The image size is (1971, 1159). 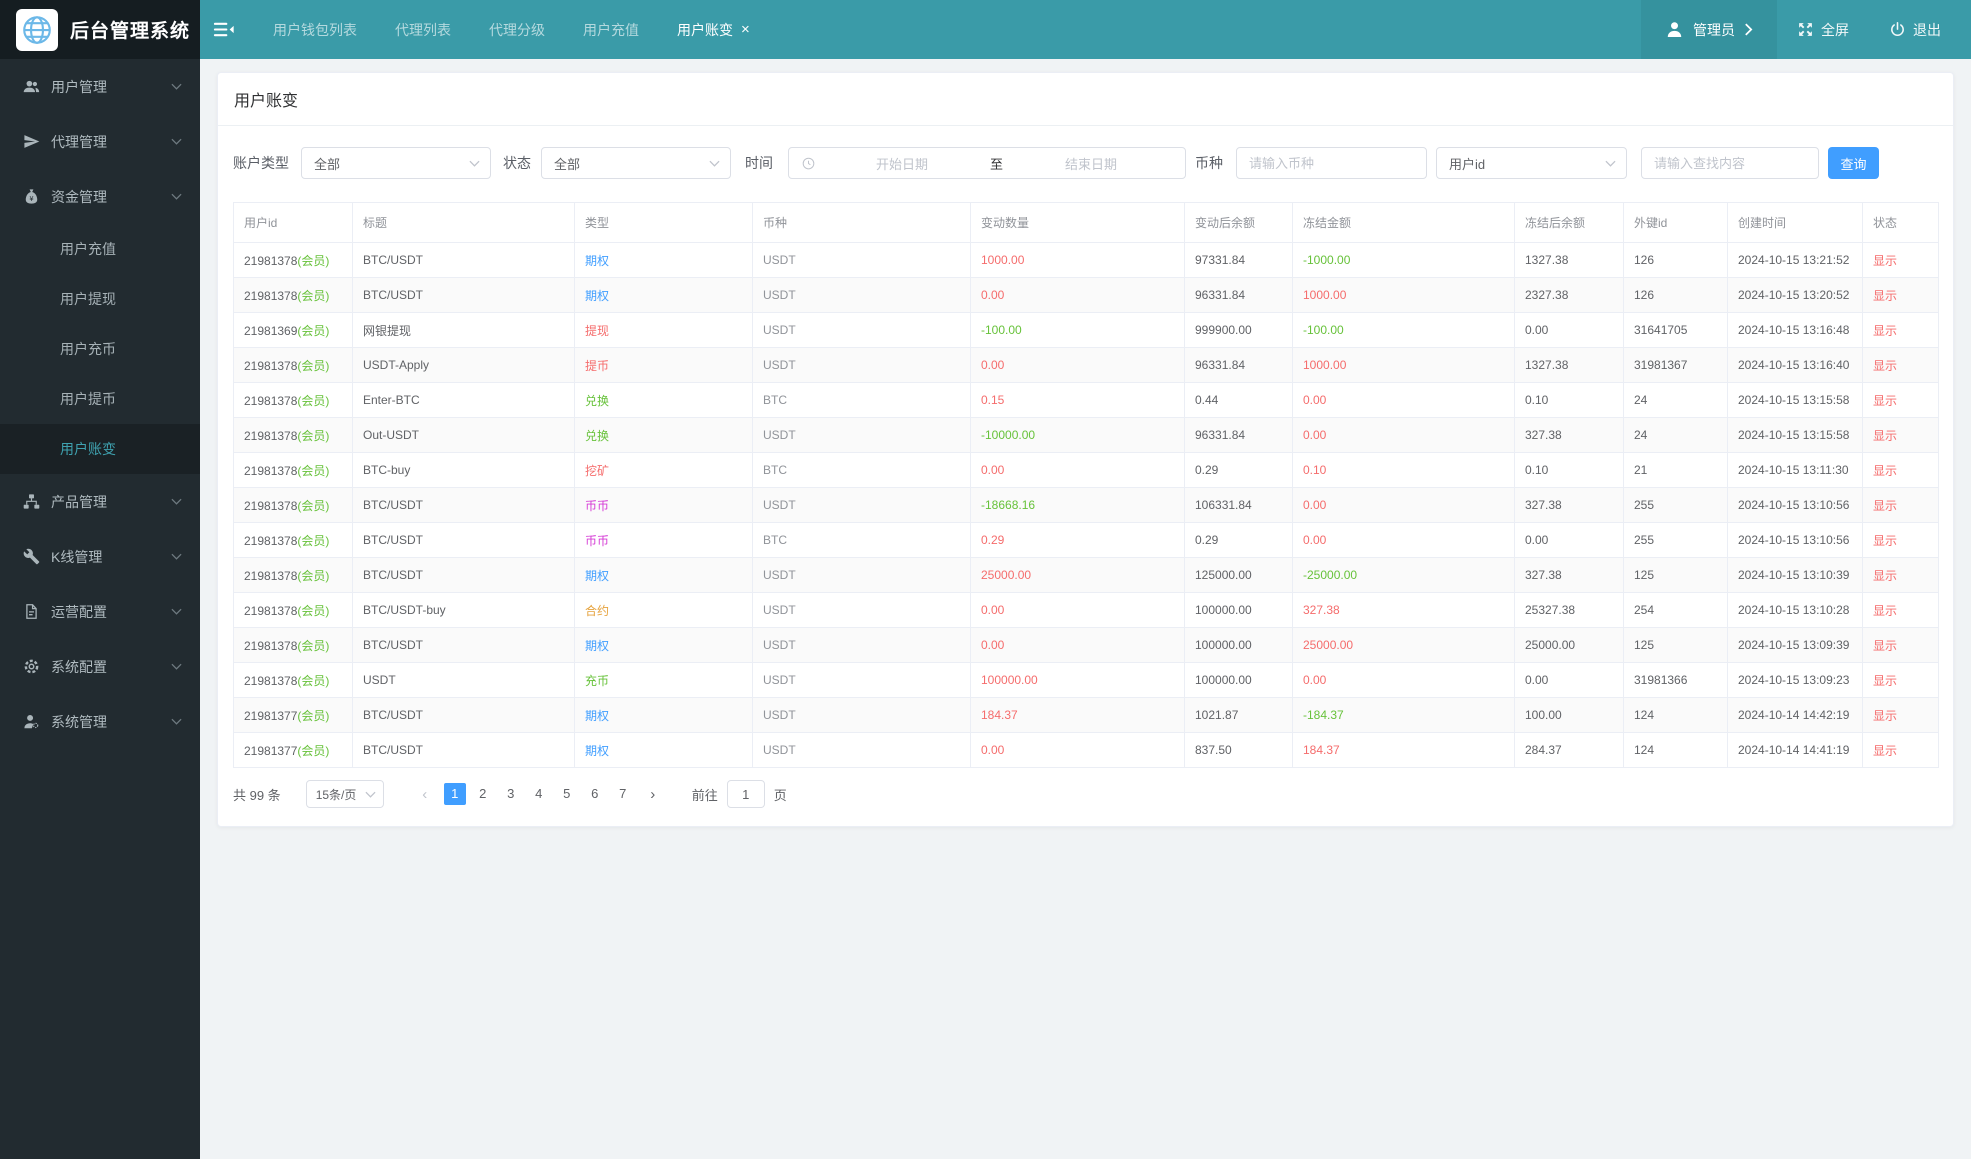 I want to click on page-button-6: 6, so click(x=595, y=793).